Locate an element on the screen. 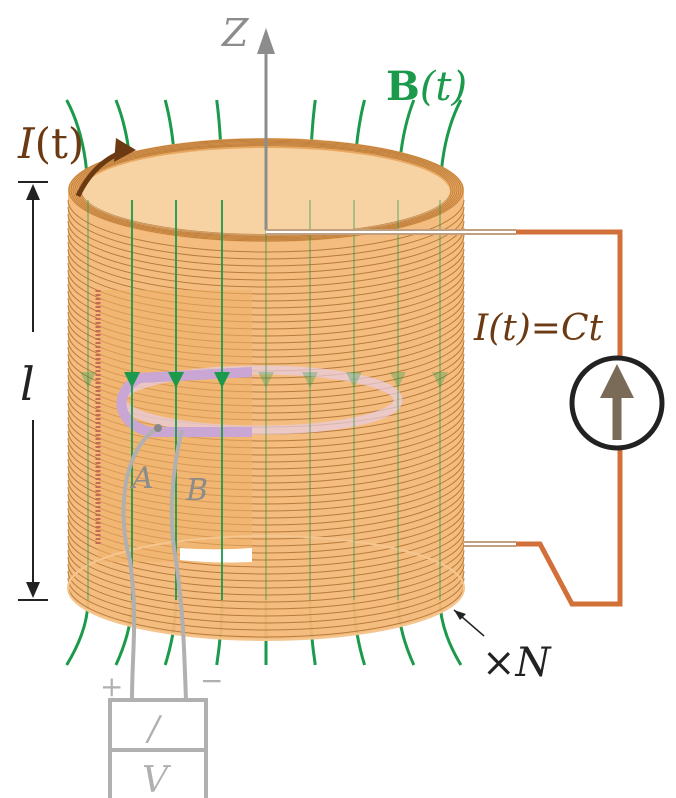 This screenshot has height=798, width=676. z-axis-arrowhead is located at coordinates (266, 41).